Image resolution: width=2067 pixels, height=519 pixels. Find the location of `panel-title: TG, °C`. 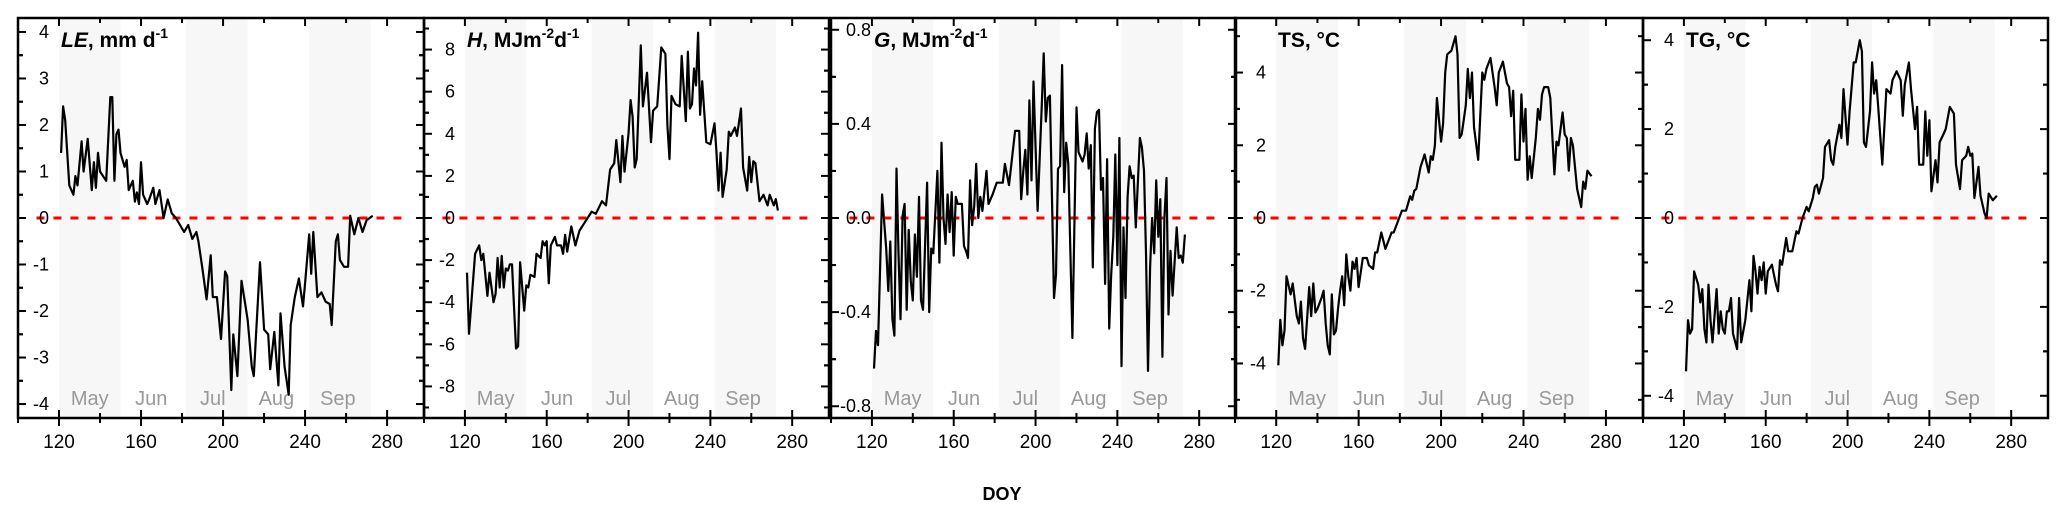

panel-title: TG, °C is located at coordinates (1718, 40).